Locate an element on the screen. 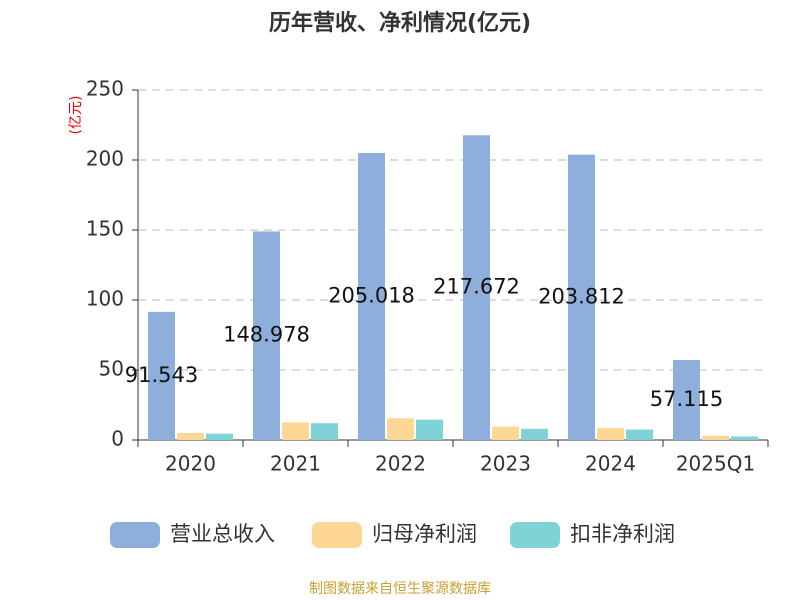  y-tick-label: 50 is located at coordinates (111, 369).